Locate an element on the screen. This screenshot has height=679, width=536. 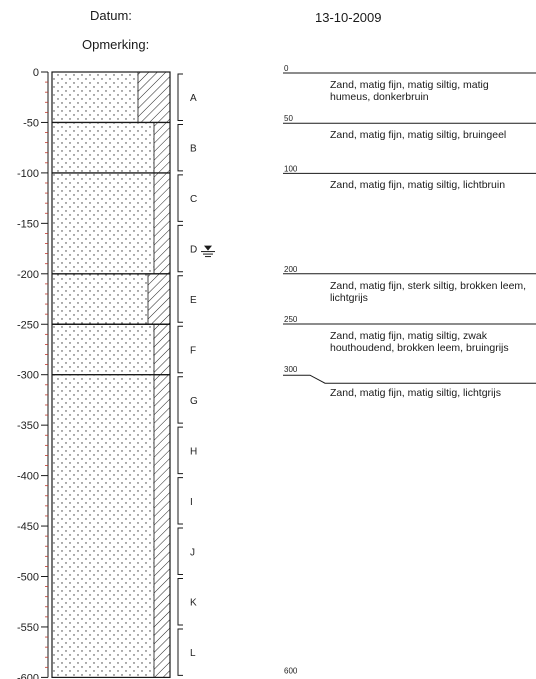
boundary-depth-label: 200 is located at coordinates (291, 269).